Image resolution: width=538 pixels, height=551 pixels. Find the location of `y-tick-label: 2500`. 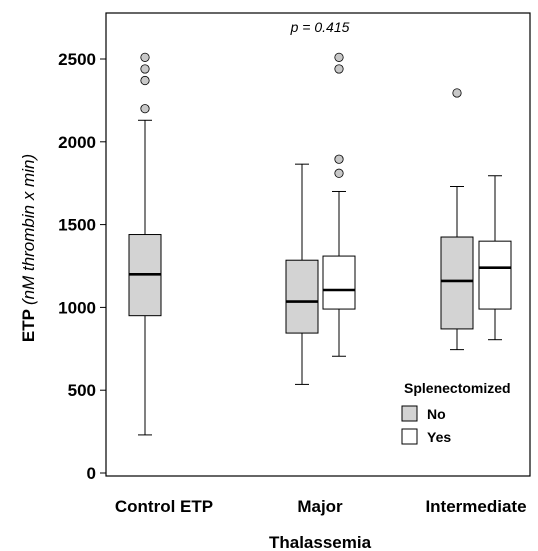

y-tick-label: 2500 is located at coordinates (77, 59).